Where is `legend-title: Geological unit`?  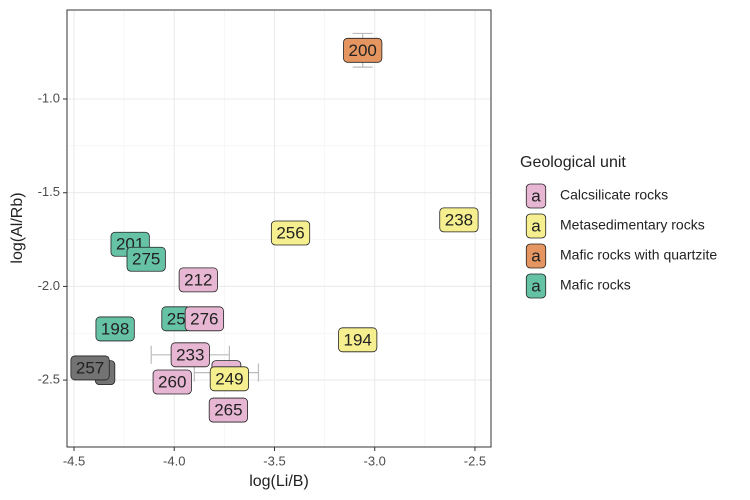
legend-title: Geological unit is located at coordinates (573, 162).